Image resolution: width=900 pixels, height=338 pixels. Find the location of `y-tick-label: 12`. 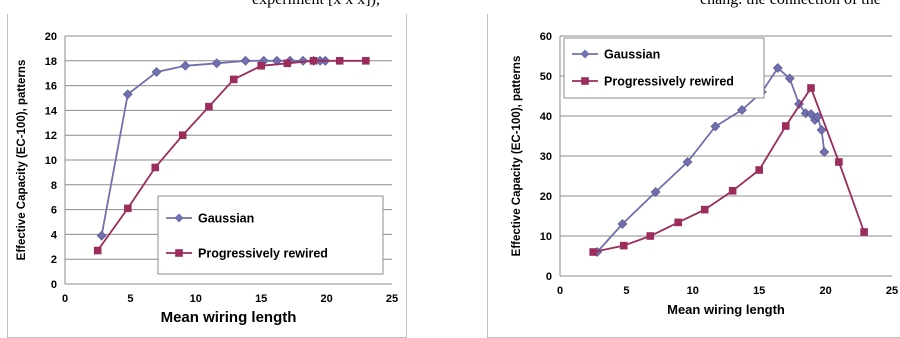

y-tick-label: 12 is located at coordinates (51, 136).